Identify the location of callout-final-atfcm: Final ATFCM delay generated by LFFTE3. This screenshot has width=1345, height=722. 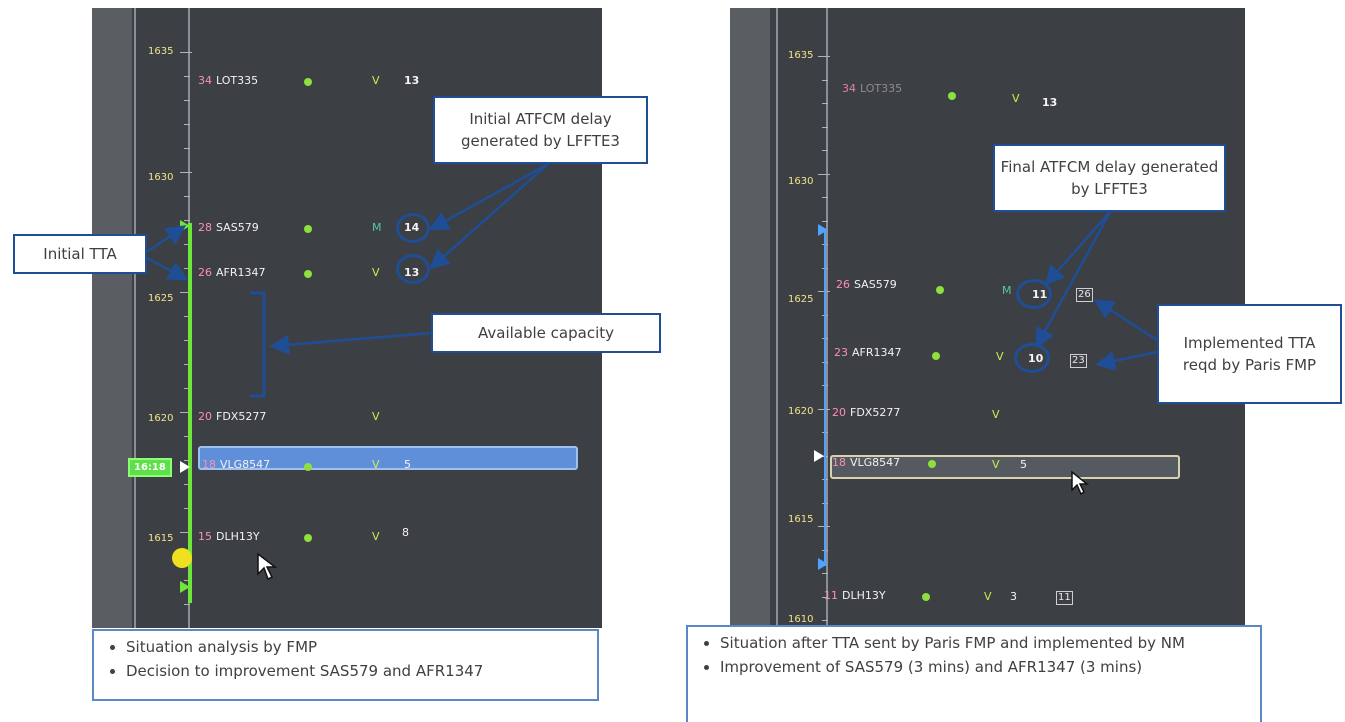
(1109, 178).